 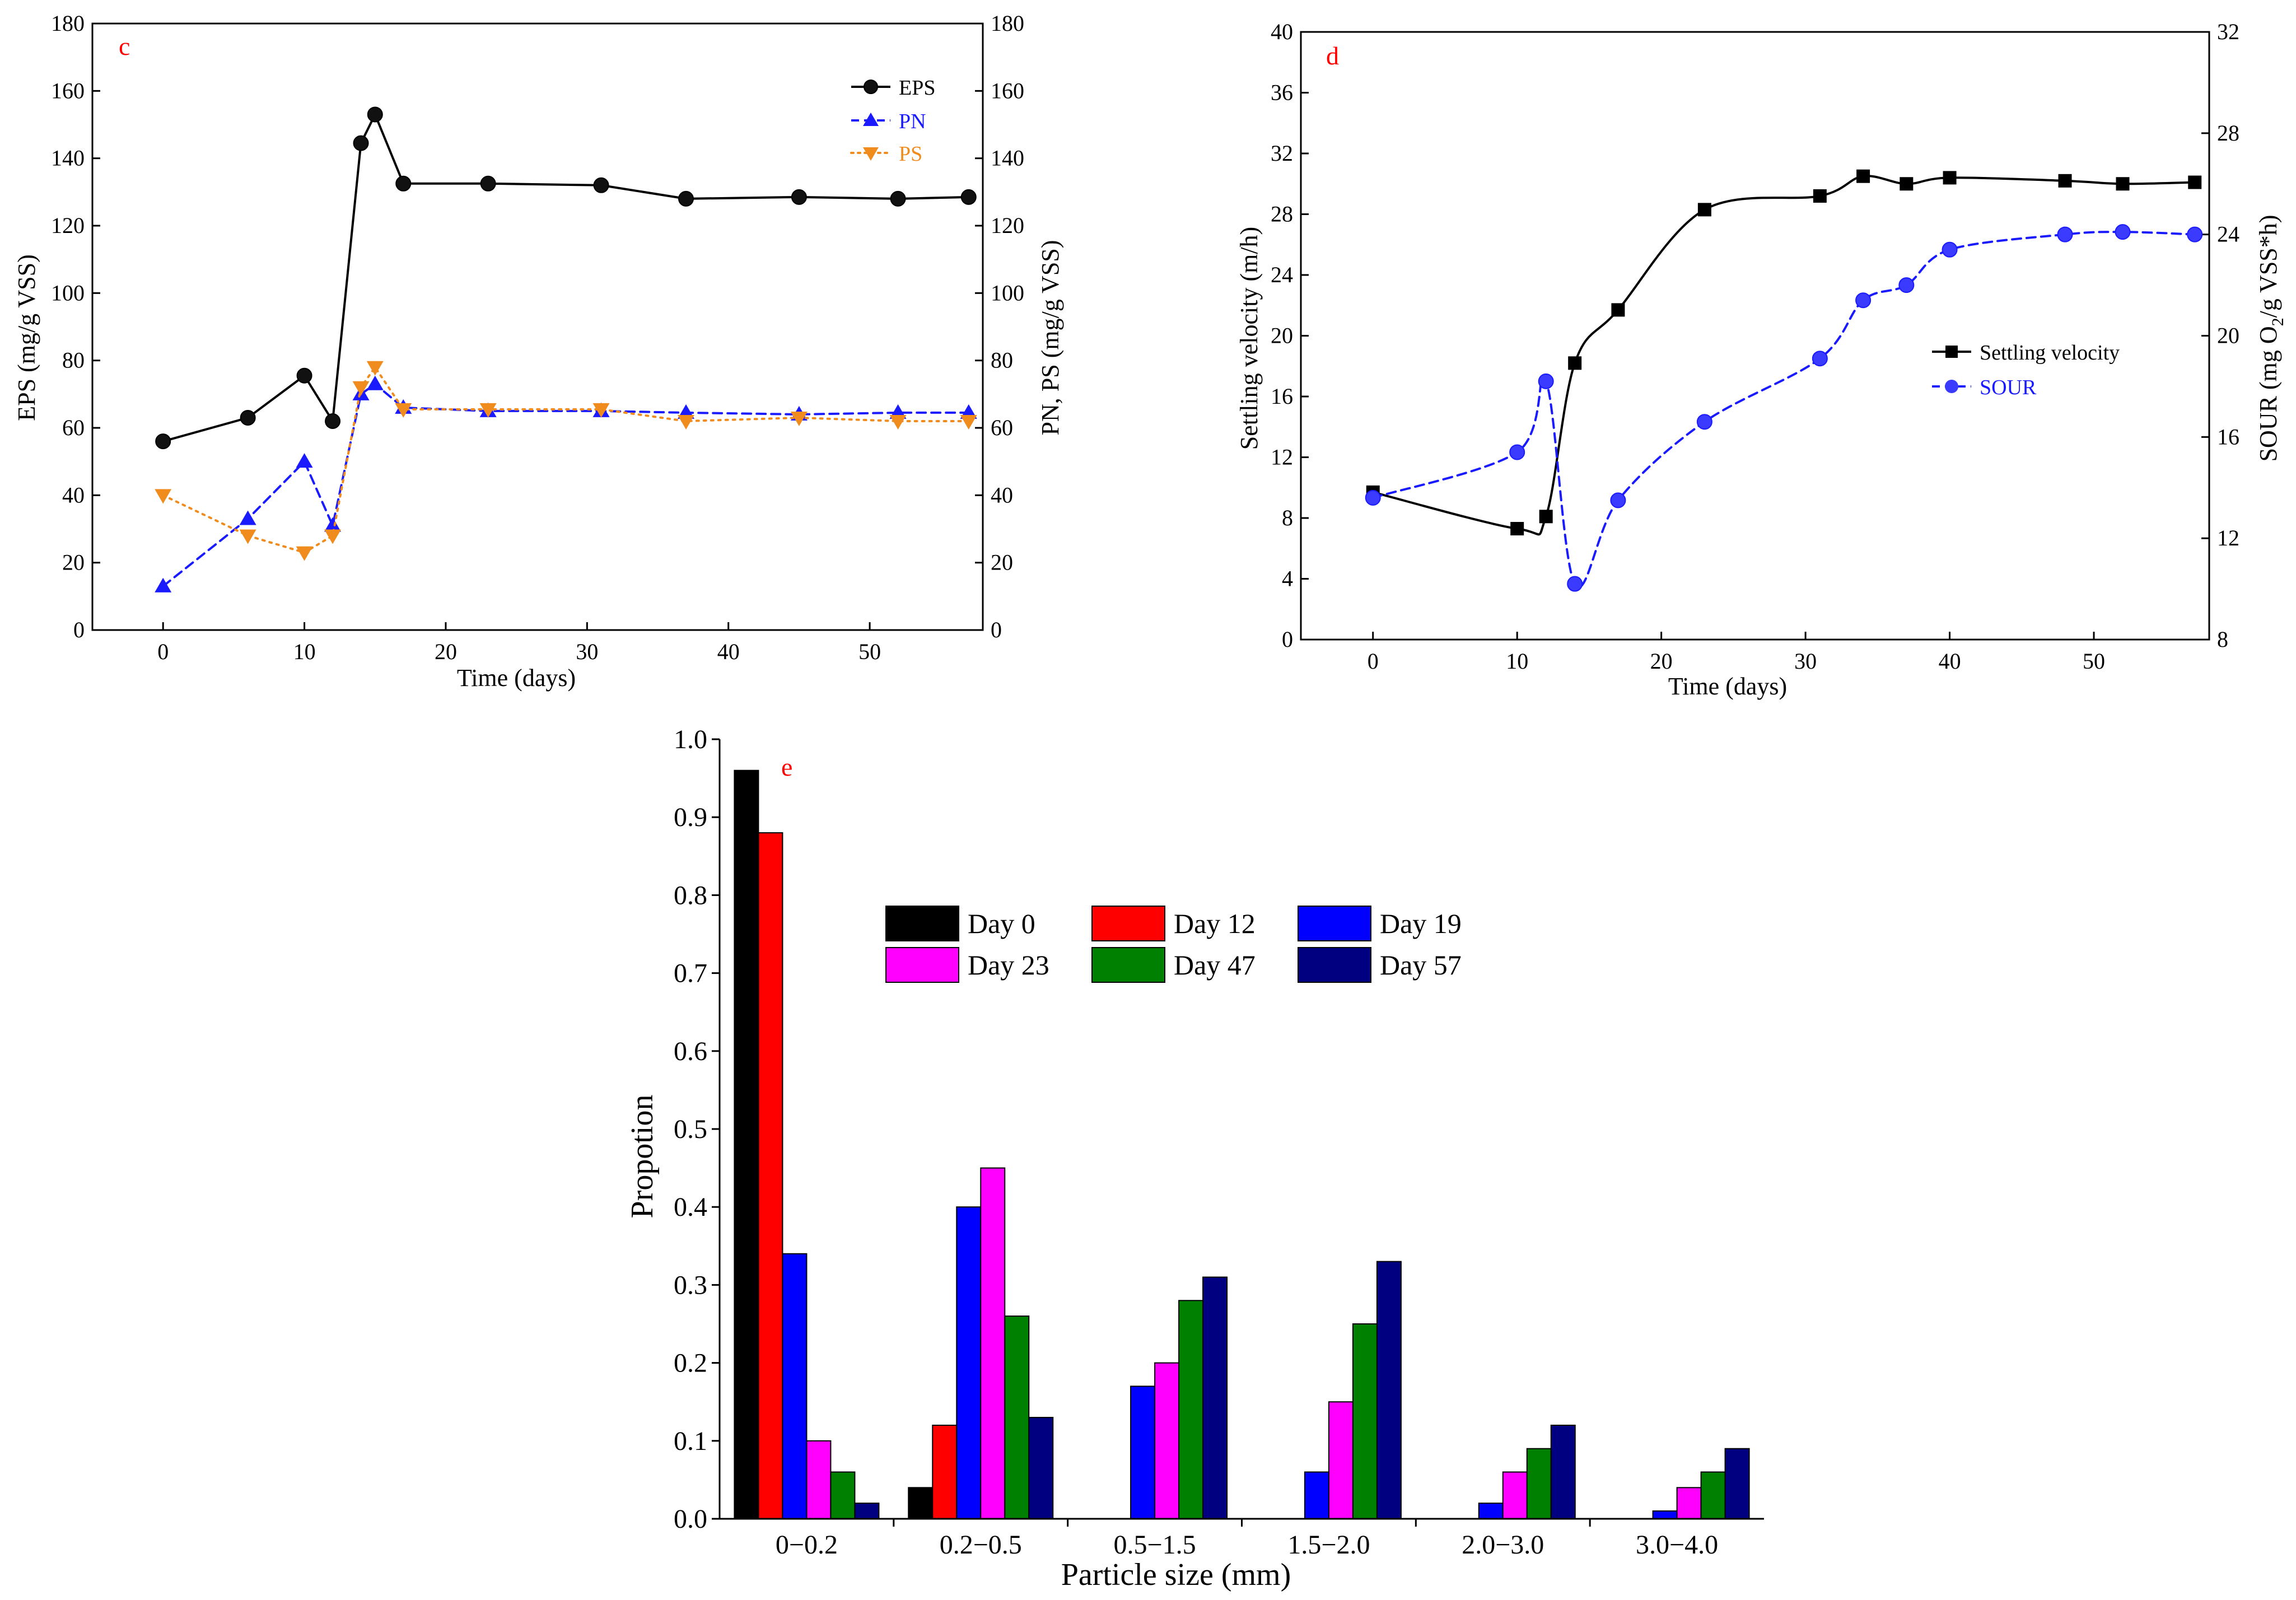 I want to click on y-tick-label: 0.1, so click(x=691, y=1441).